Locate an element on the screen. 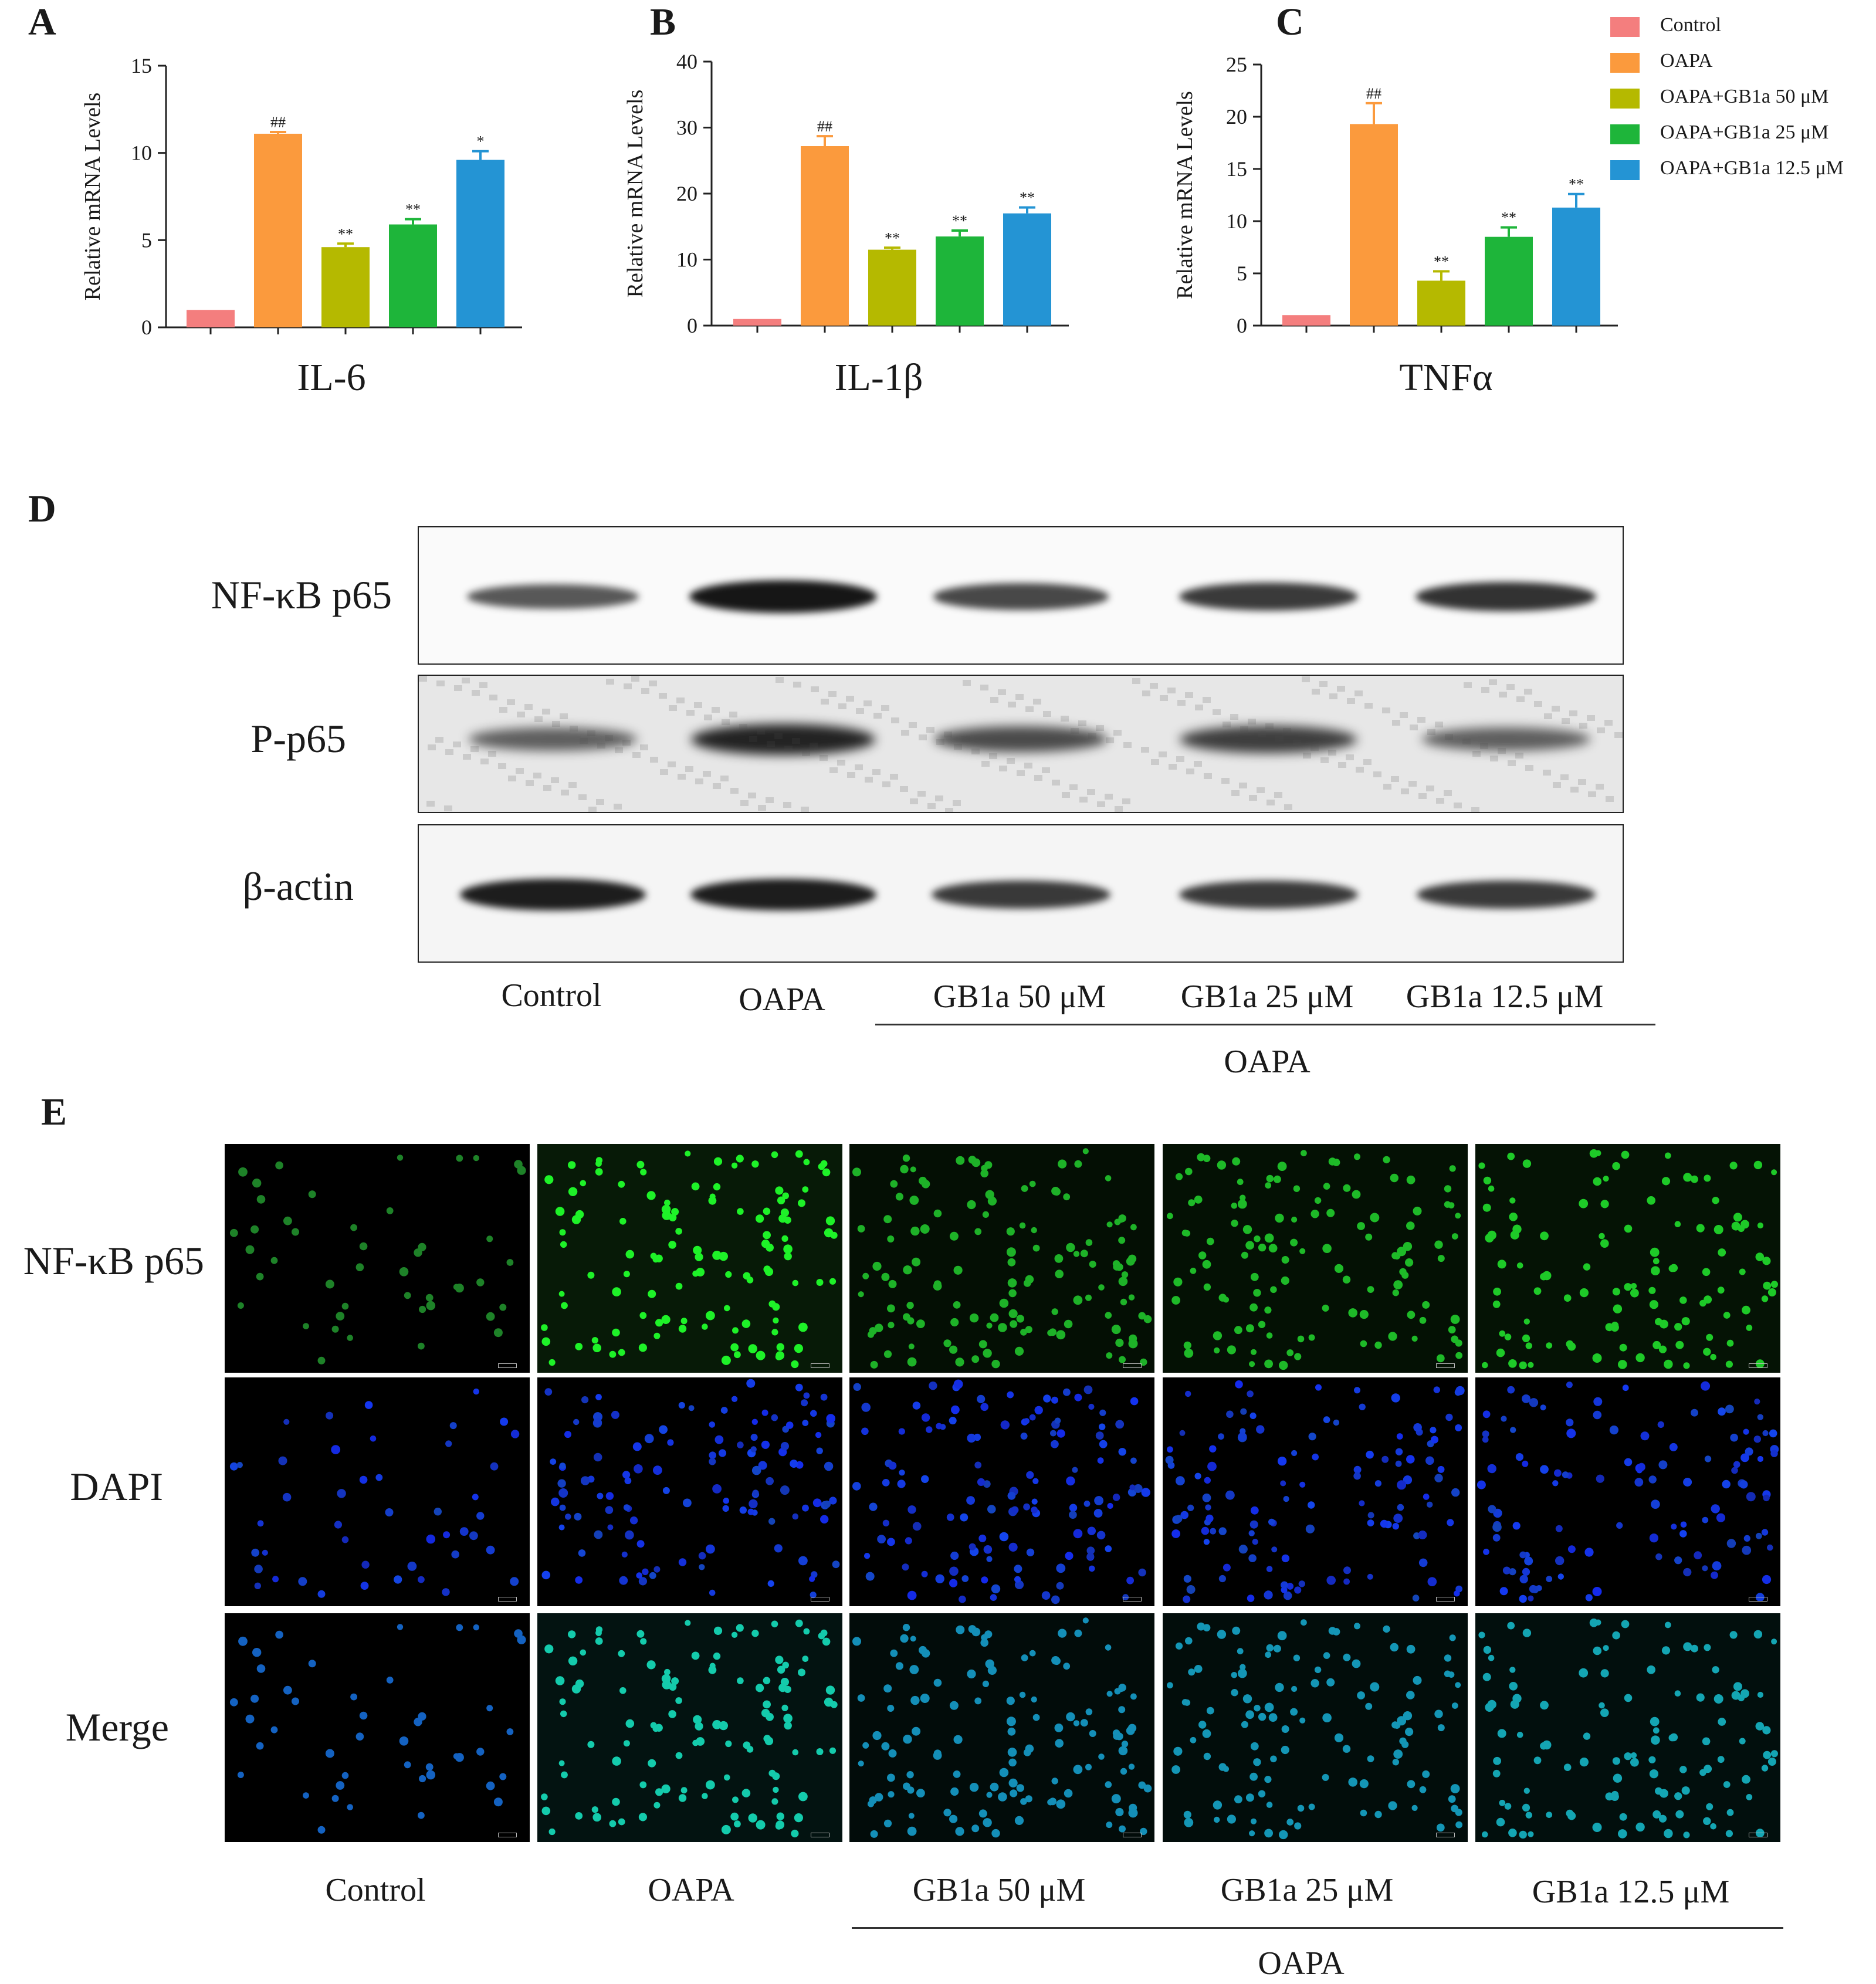 The width and height of the screenshot is (1876, 1984). legend-label: OAPA+GB1a 25 μM is located at coordinates (1744, 132).